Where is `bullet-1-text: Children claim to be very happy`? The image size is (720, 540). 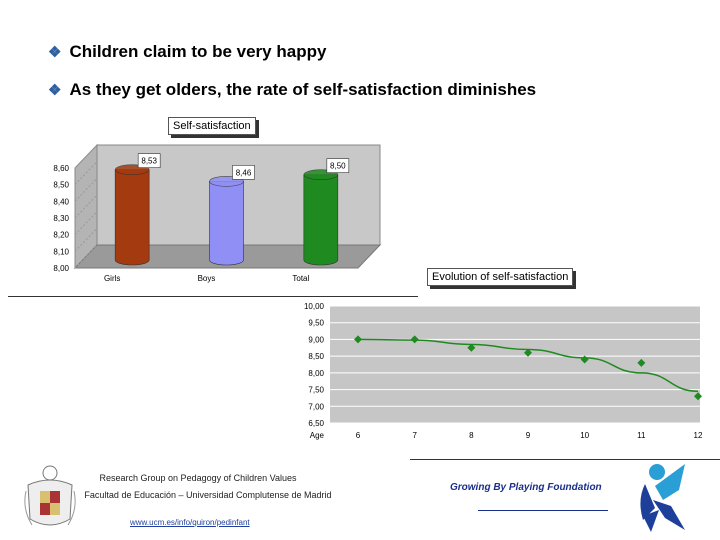 bullet-1-text: Children claim to be very happy is located at coordinates (198, 51).